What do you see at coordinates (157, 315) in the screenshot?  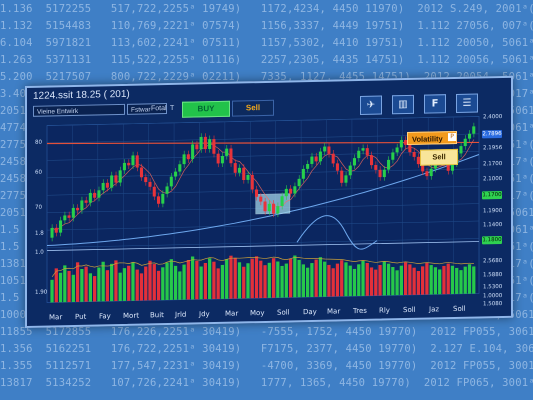 I see `x-axis-label: Buit` at bounding box center [157, 315].